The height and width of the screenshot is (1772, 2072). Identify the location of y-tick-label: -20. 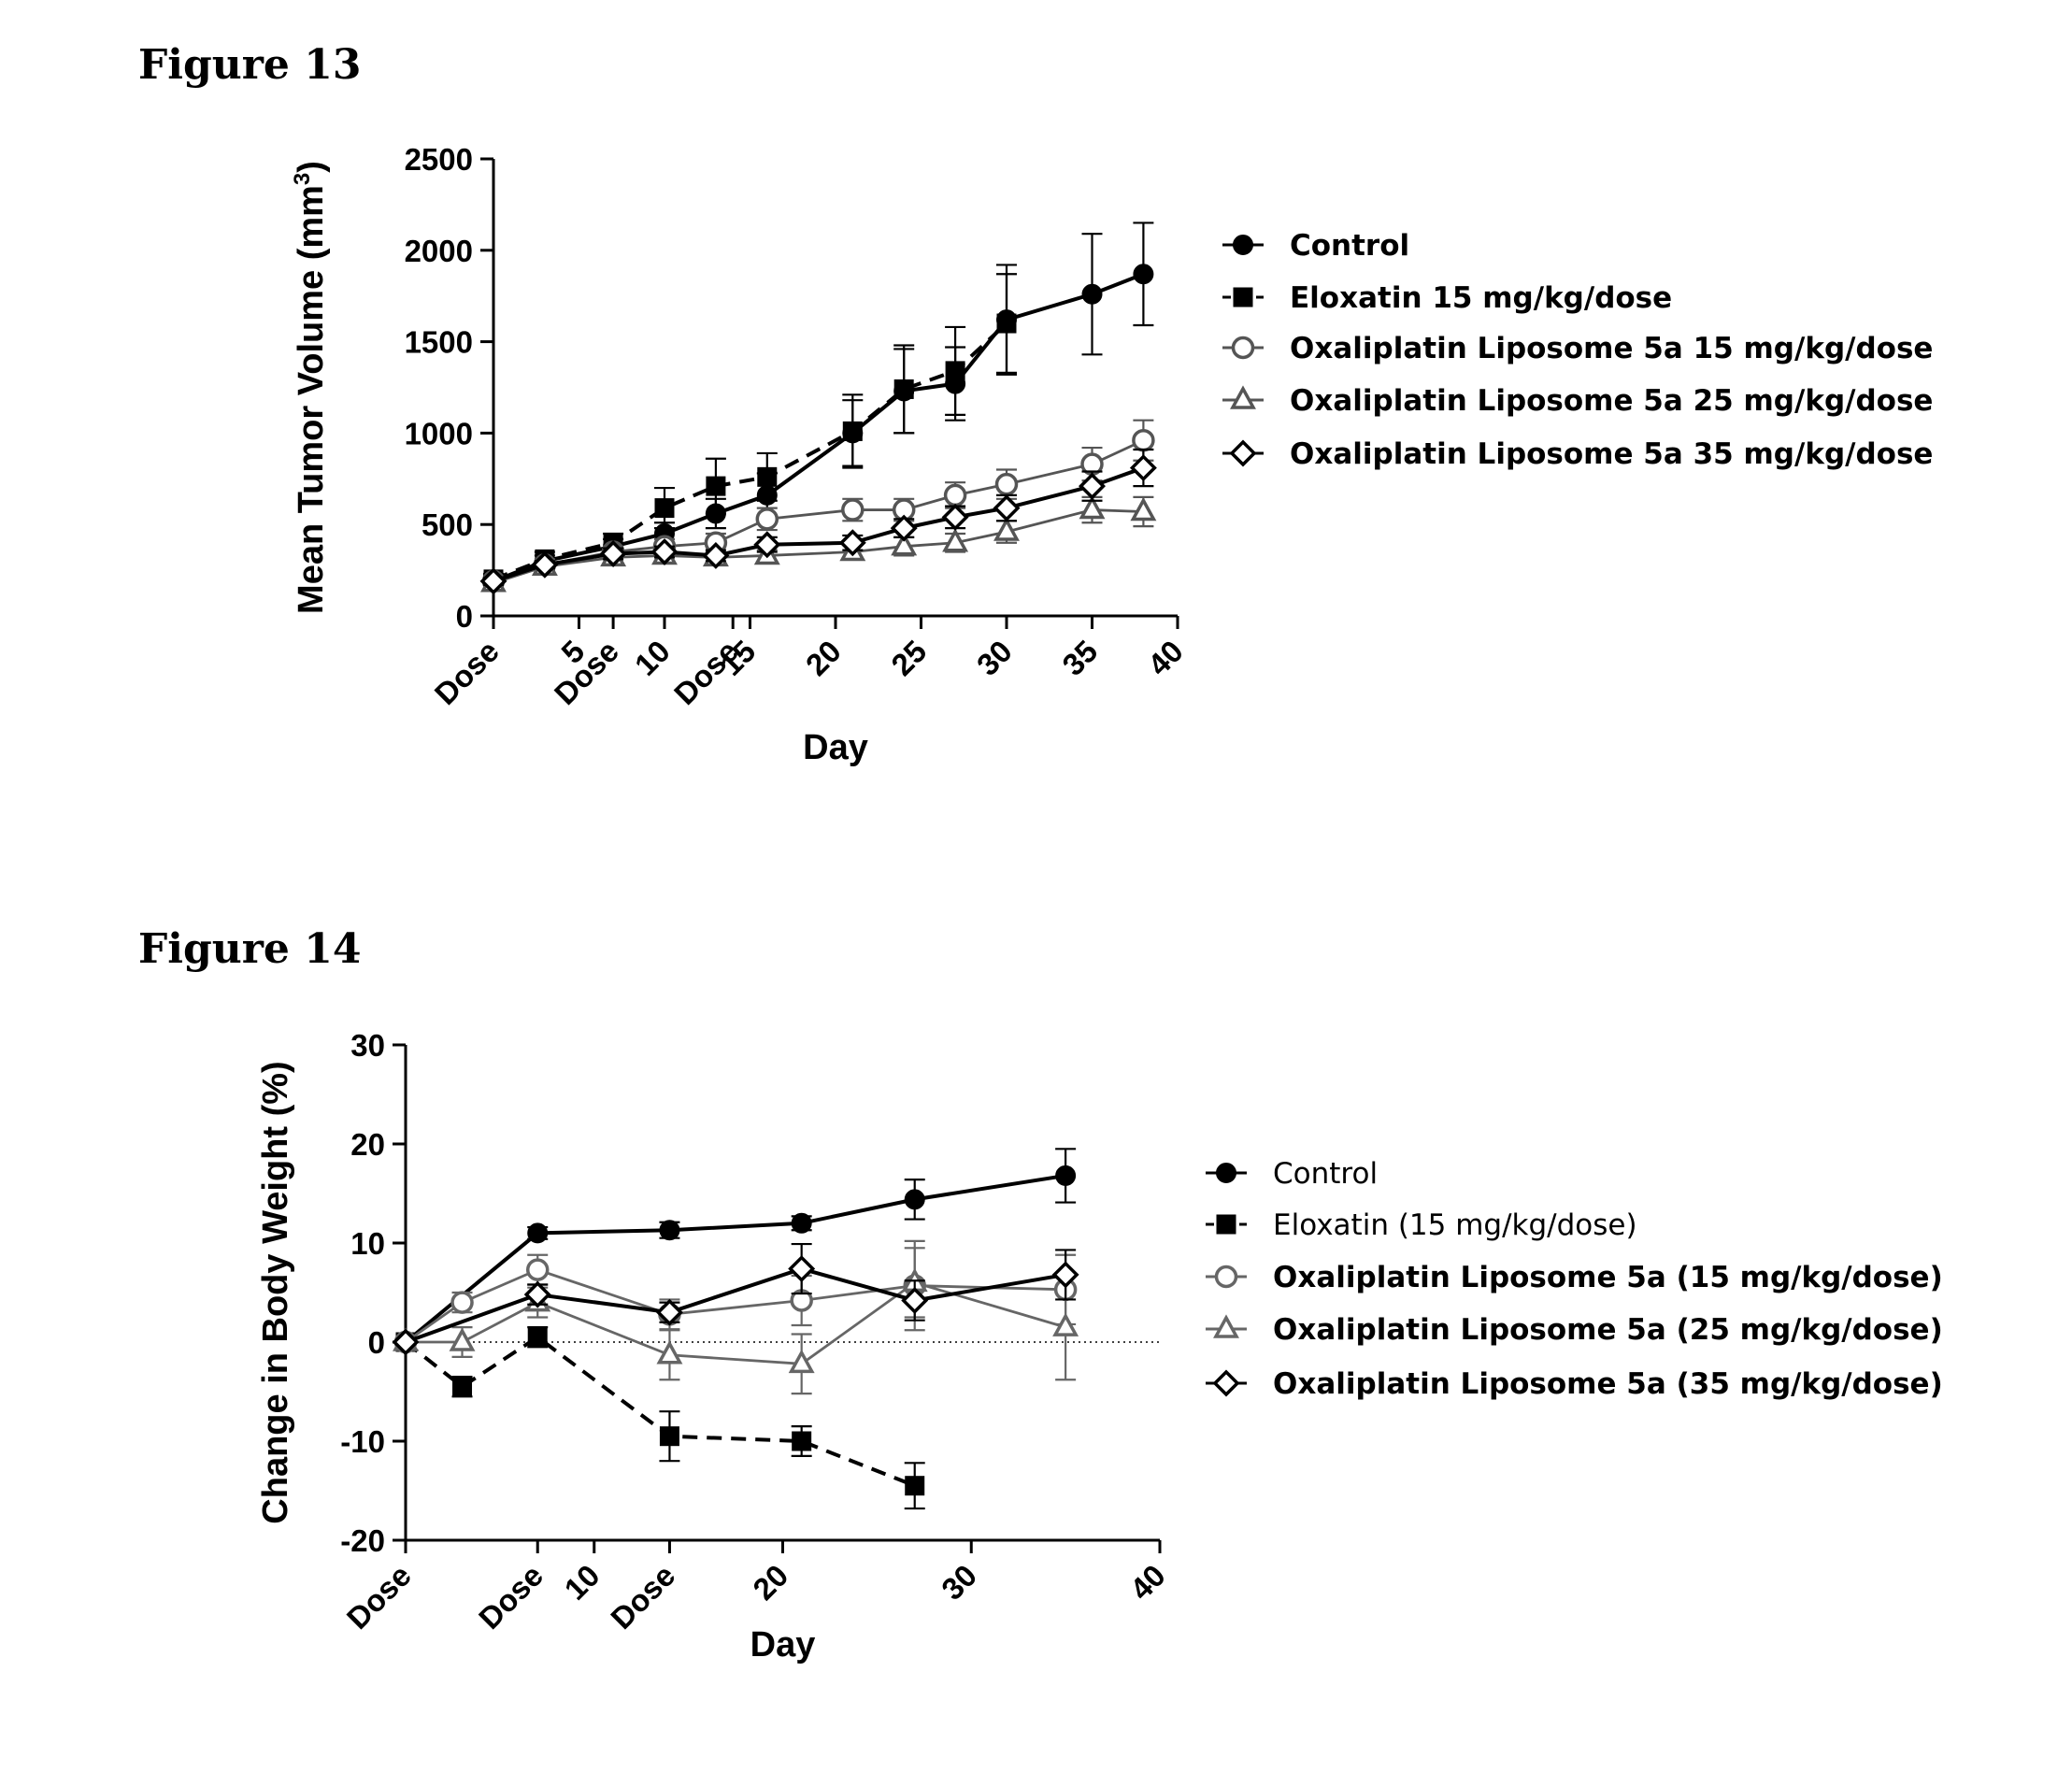
(362, 1540).